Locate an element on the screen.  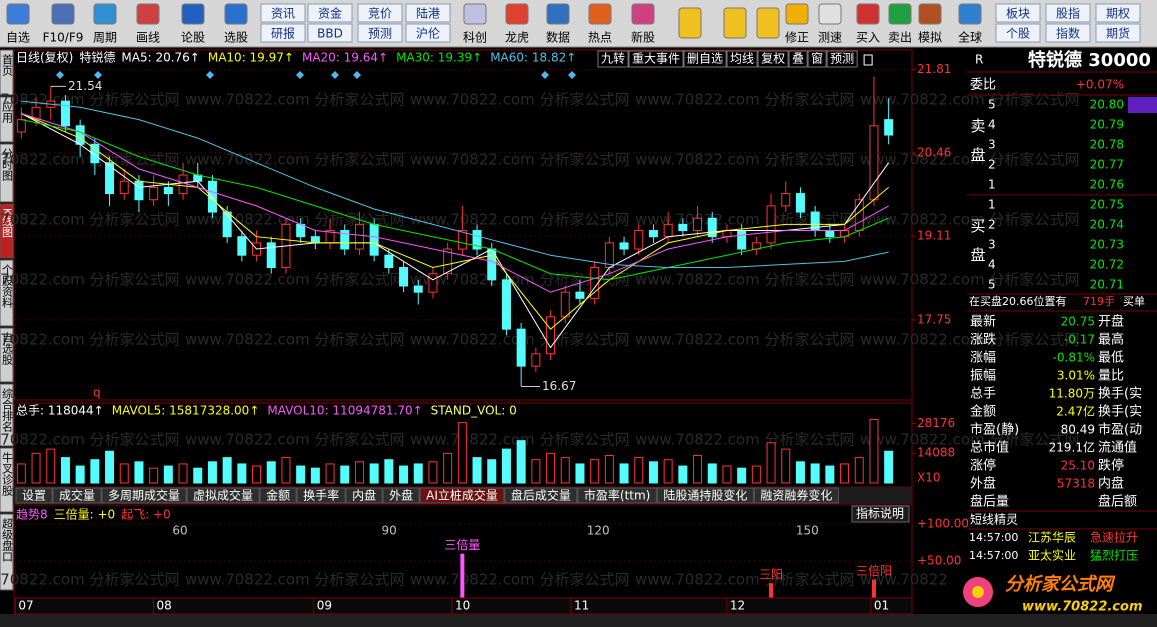
help-button is located at coordinates (880, 514).